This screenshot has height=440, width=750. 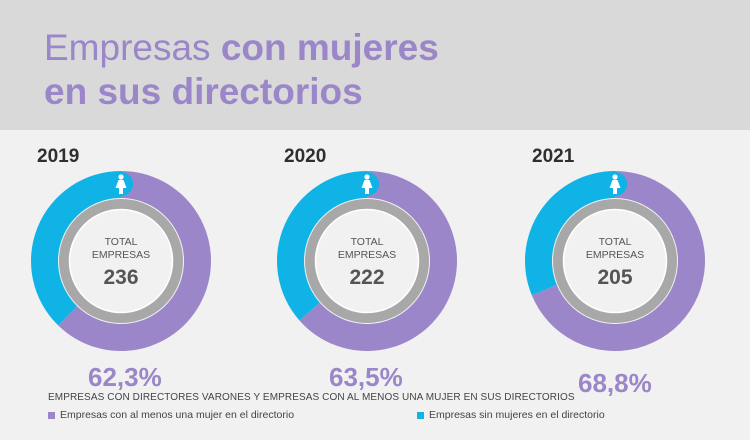 I want to click on pct-label-2021: 68,8%, so click(x=615, y=383).